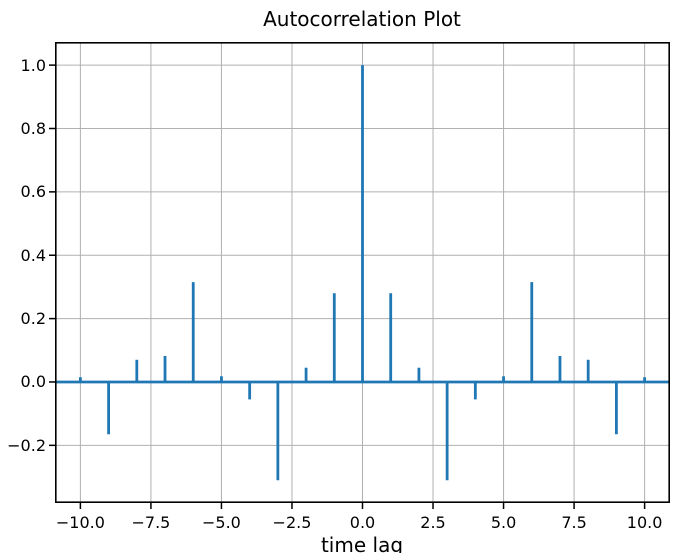  What do you see at coordinates (33, 319) in the screenshot?
I see `y-tick-label: 0.2` at bounding box center [33, 319].